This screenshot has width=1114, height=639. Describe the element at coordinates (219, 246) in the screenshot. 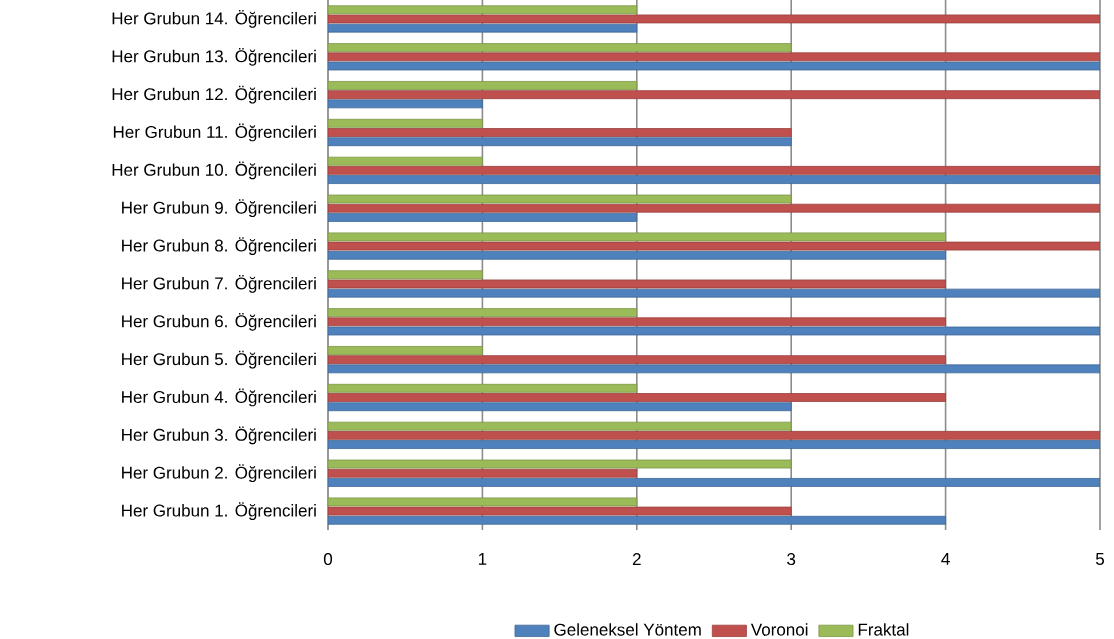

I see `y-tick-label: Her Grubun 8. Öğrencileri` at that location.